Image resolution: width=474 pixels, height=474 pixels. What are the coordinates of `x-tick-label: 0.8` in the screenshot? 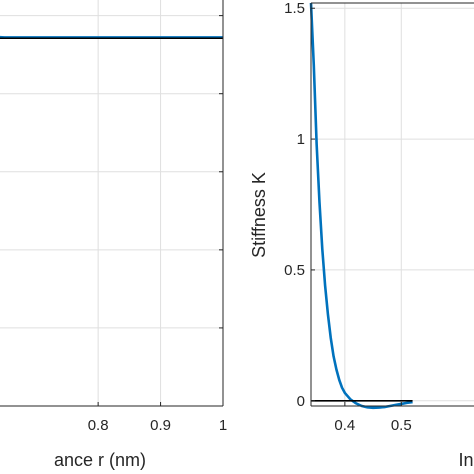 It's located at (98, 425).